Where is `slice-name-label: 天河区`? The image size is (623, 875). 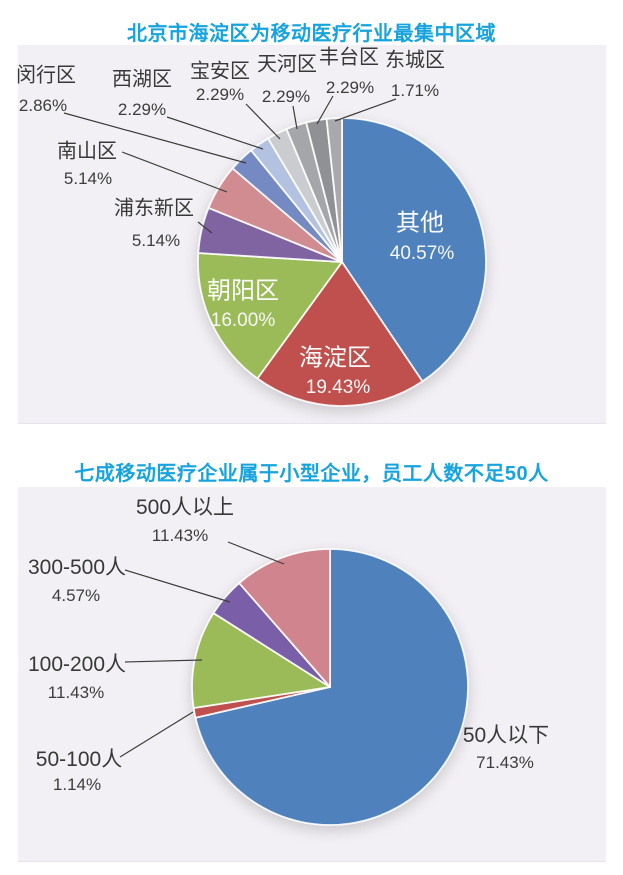 slice-name-label: 天河区 is located at coordinates (287, 64).